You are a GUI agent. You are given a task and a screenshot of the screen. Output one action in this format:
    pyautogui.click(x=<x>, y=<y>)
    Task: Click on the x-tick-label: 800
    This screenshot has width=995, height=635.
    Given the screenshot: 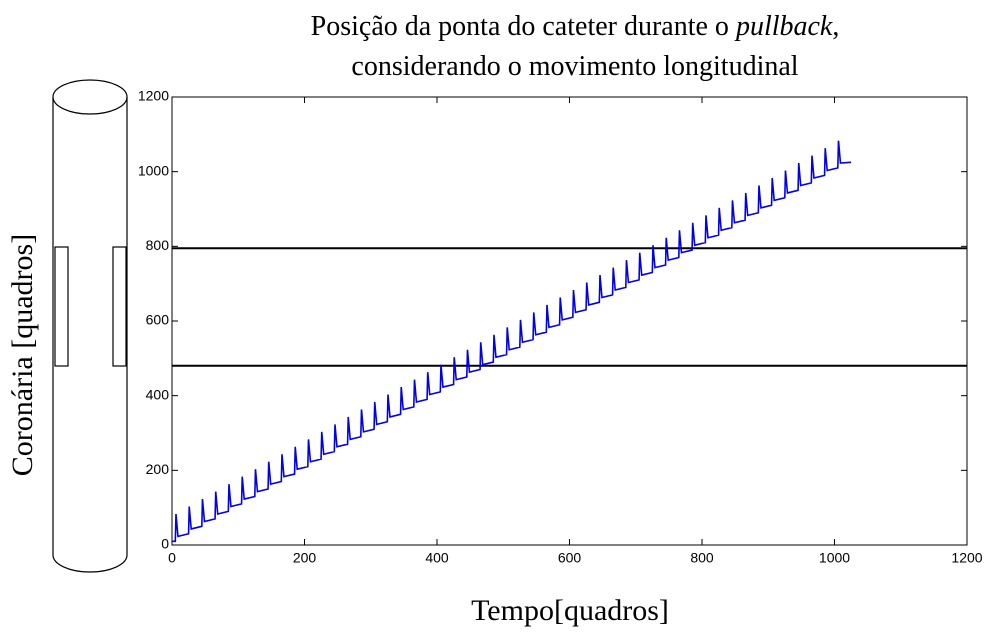 What is the action you would take?
    pyautogui.click(x=702, y=558)
    